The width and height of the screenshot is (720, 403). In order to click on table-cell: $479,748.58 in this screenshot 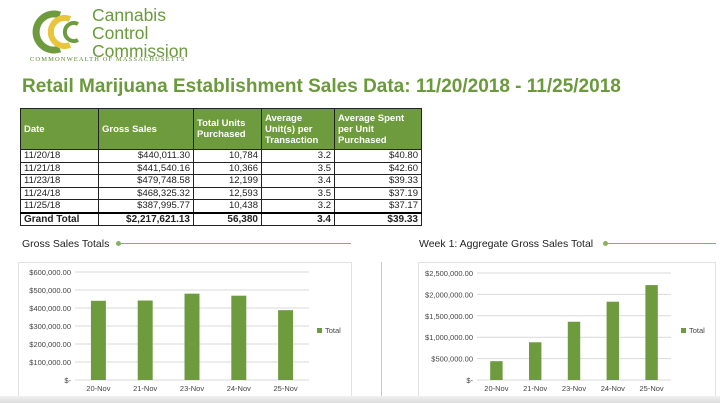, I will do `click(146, 181)`.